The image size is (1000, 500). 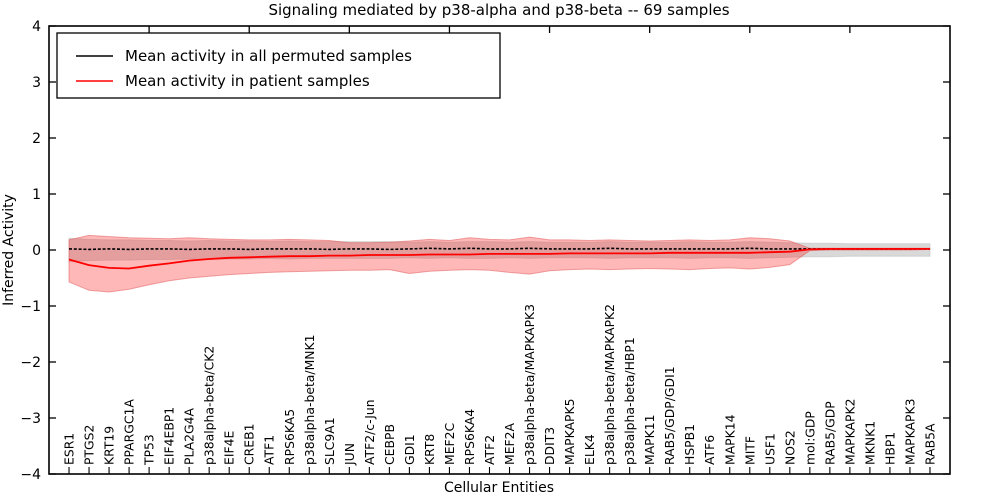 I want to click on x-category-label: MAPK14, so click(x=729, y=439).